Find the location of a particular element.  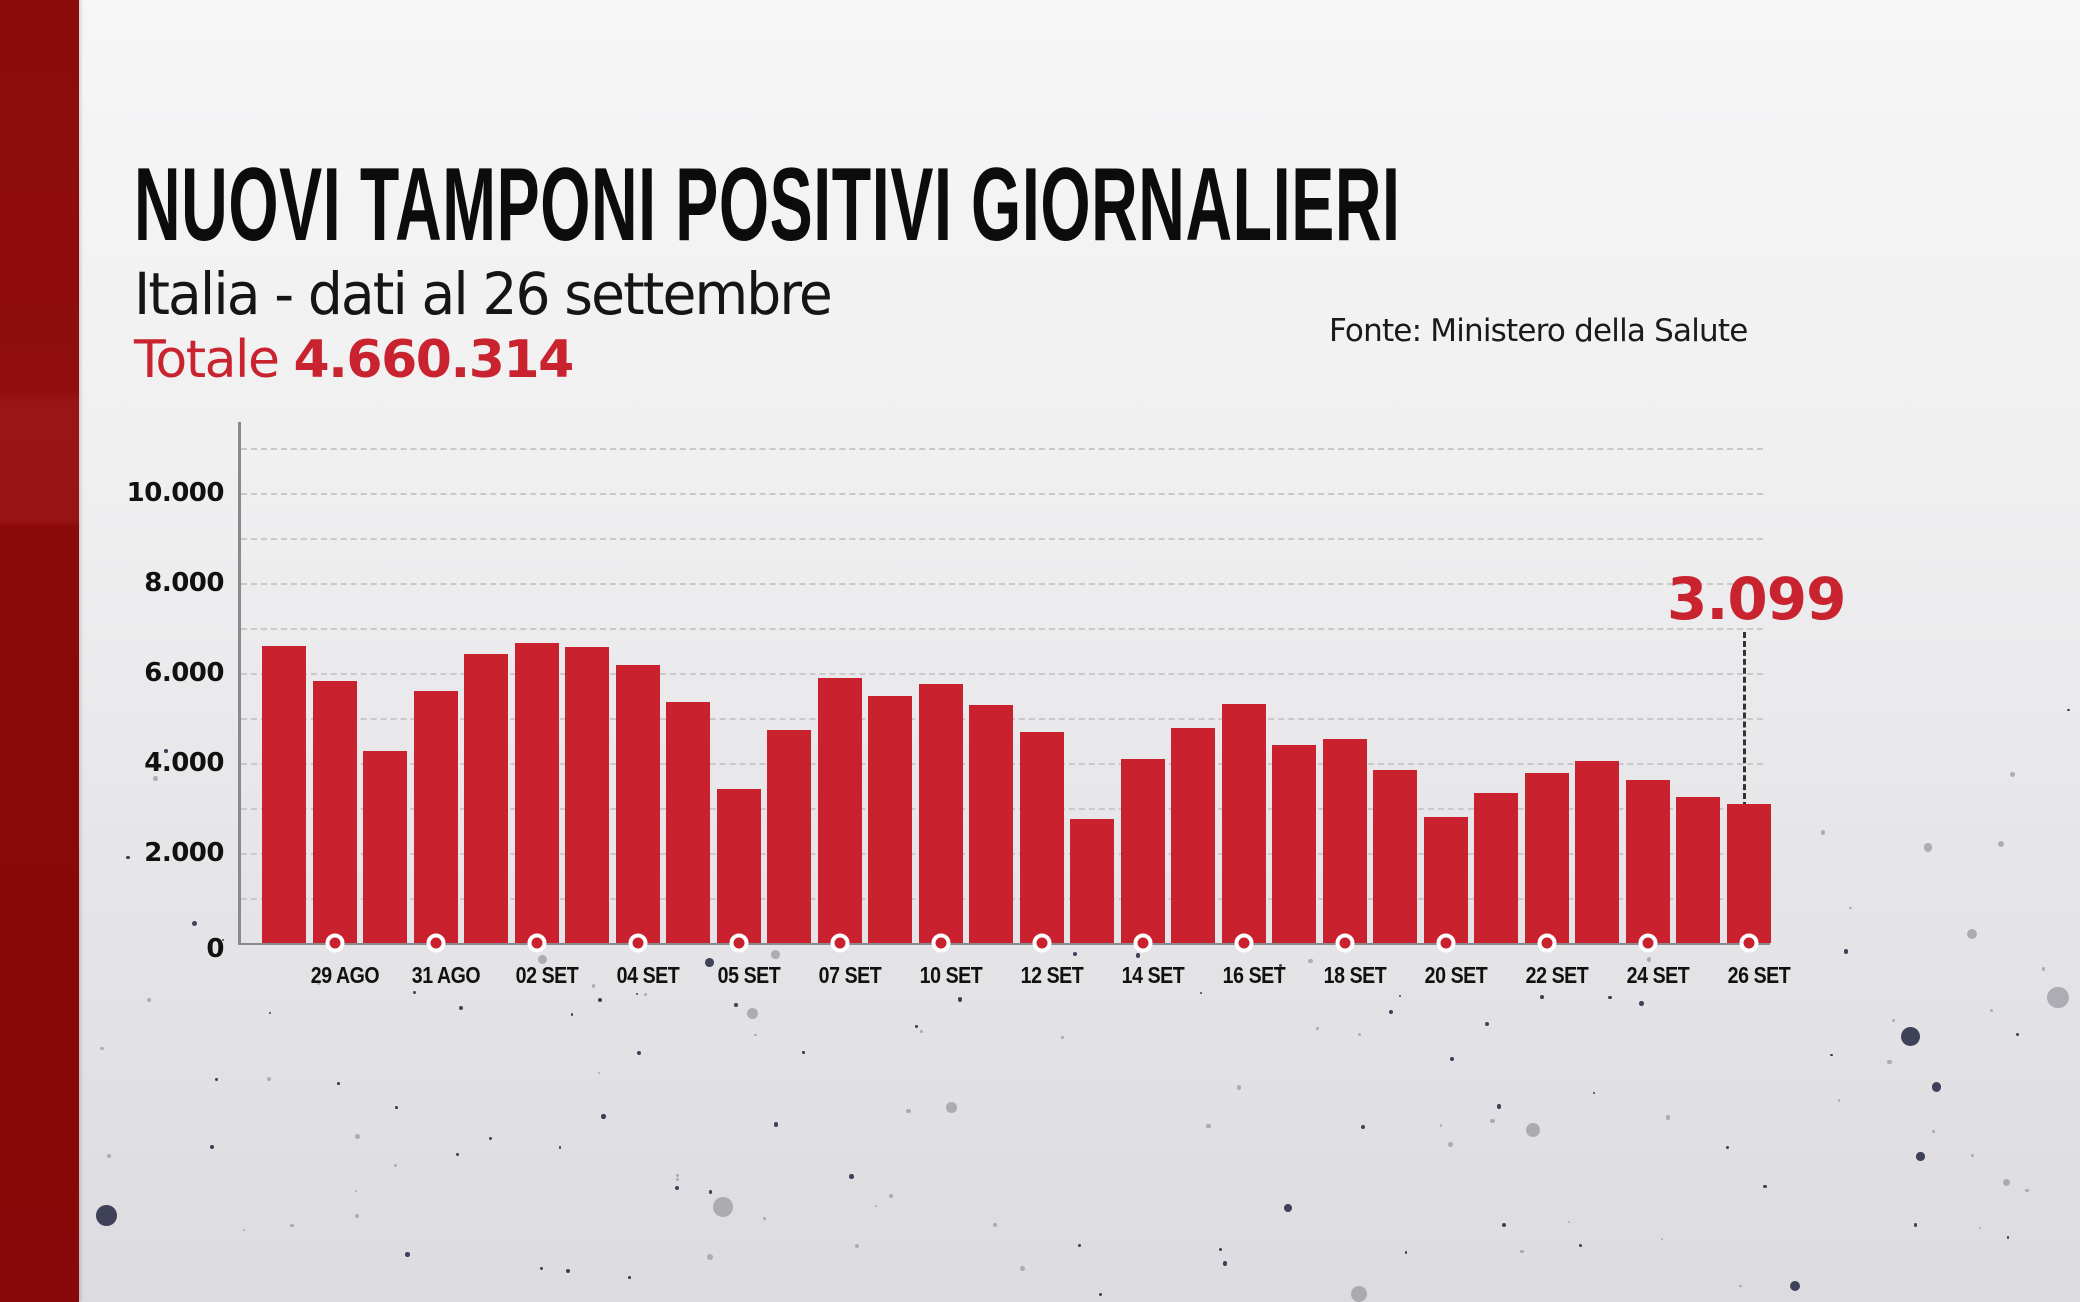

x-tick-label: 05 SET is located at coordinates (748, 975).